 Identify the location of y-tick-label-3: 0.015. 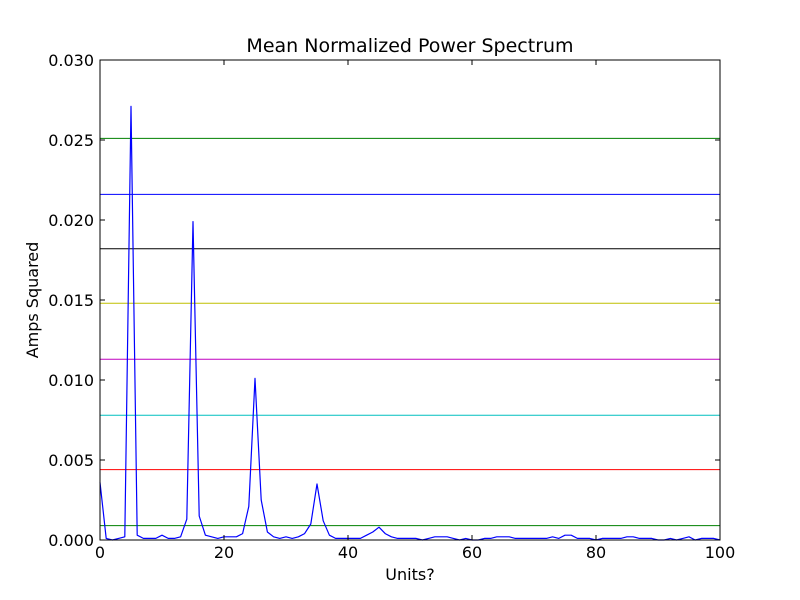
(71, 300).